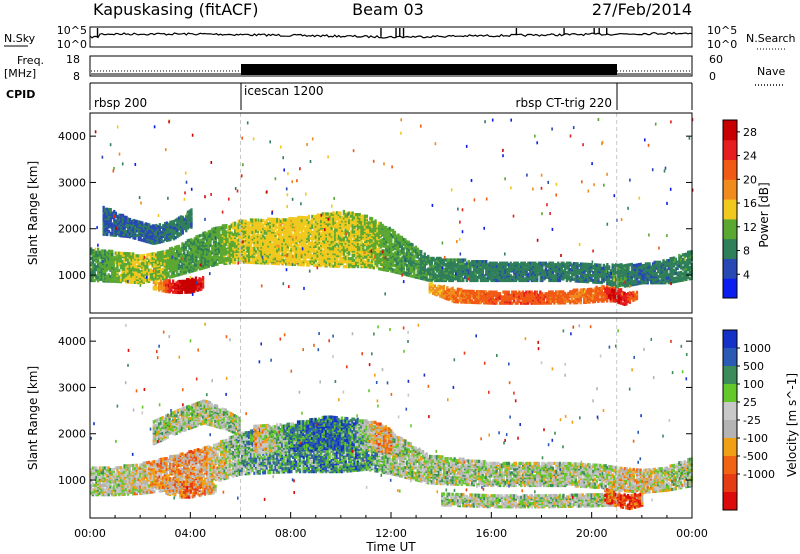  I want to click on noise-left-tick-top: 10^5, so click(72, 30).